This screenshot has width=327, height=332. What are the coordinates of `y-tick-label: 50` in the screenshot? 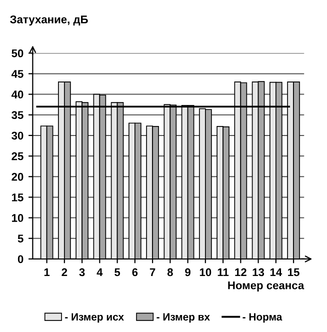 It's located at (18, 53).